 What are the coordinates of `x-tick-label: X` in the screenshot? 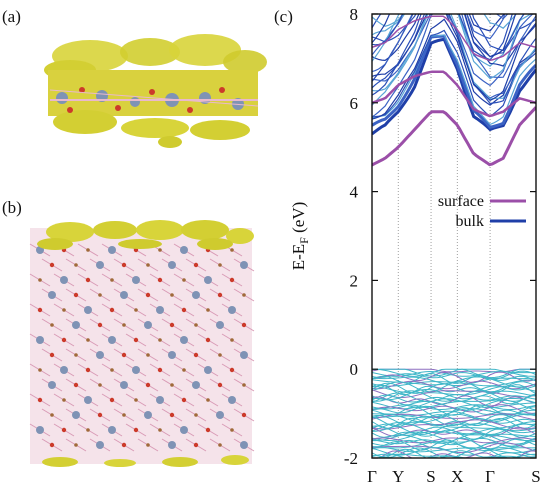 It's located at (457, 476).